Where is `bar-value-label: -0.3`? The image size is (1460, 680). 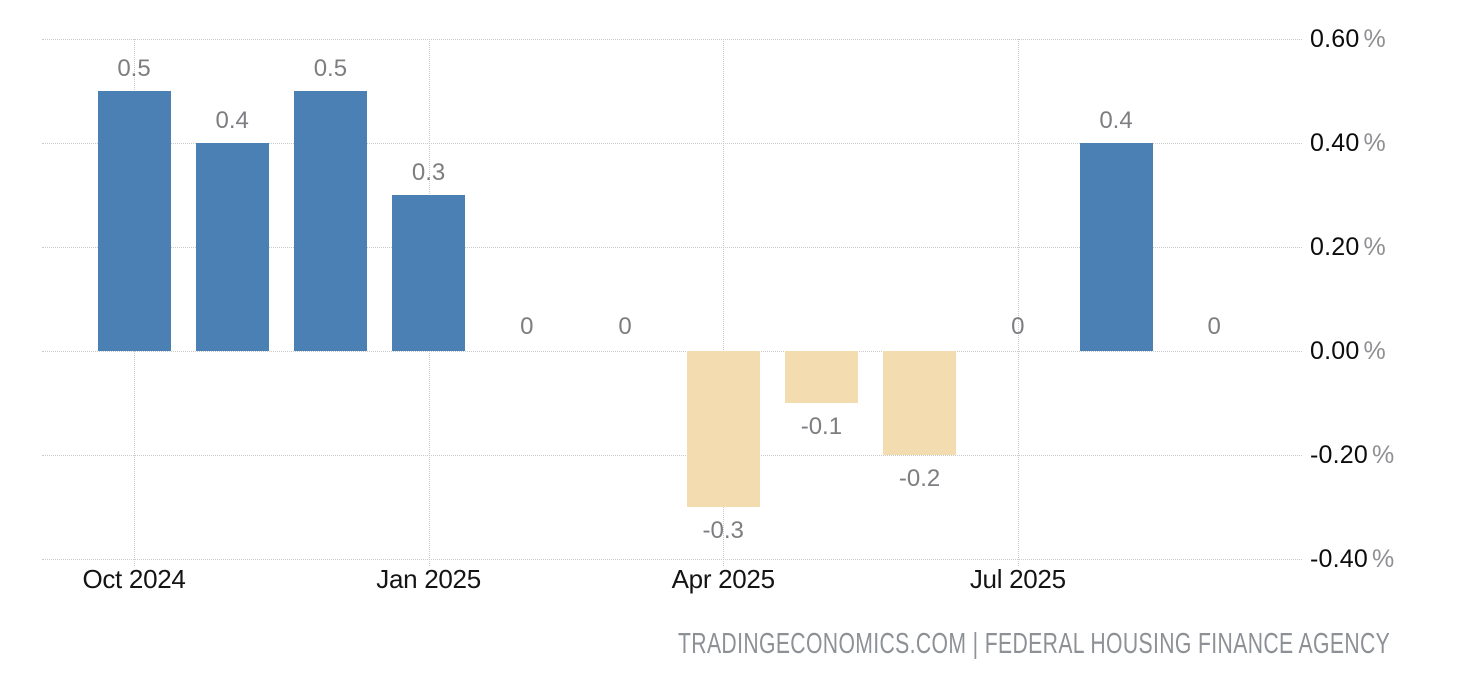
bar-value-label: -0.3 is located at coordinates (723, 530).